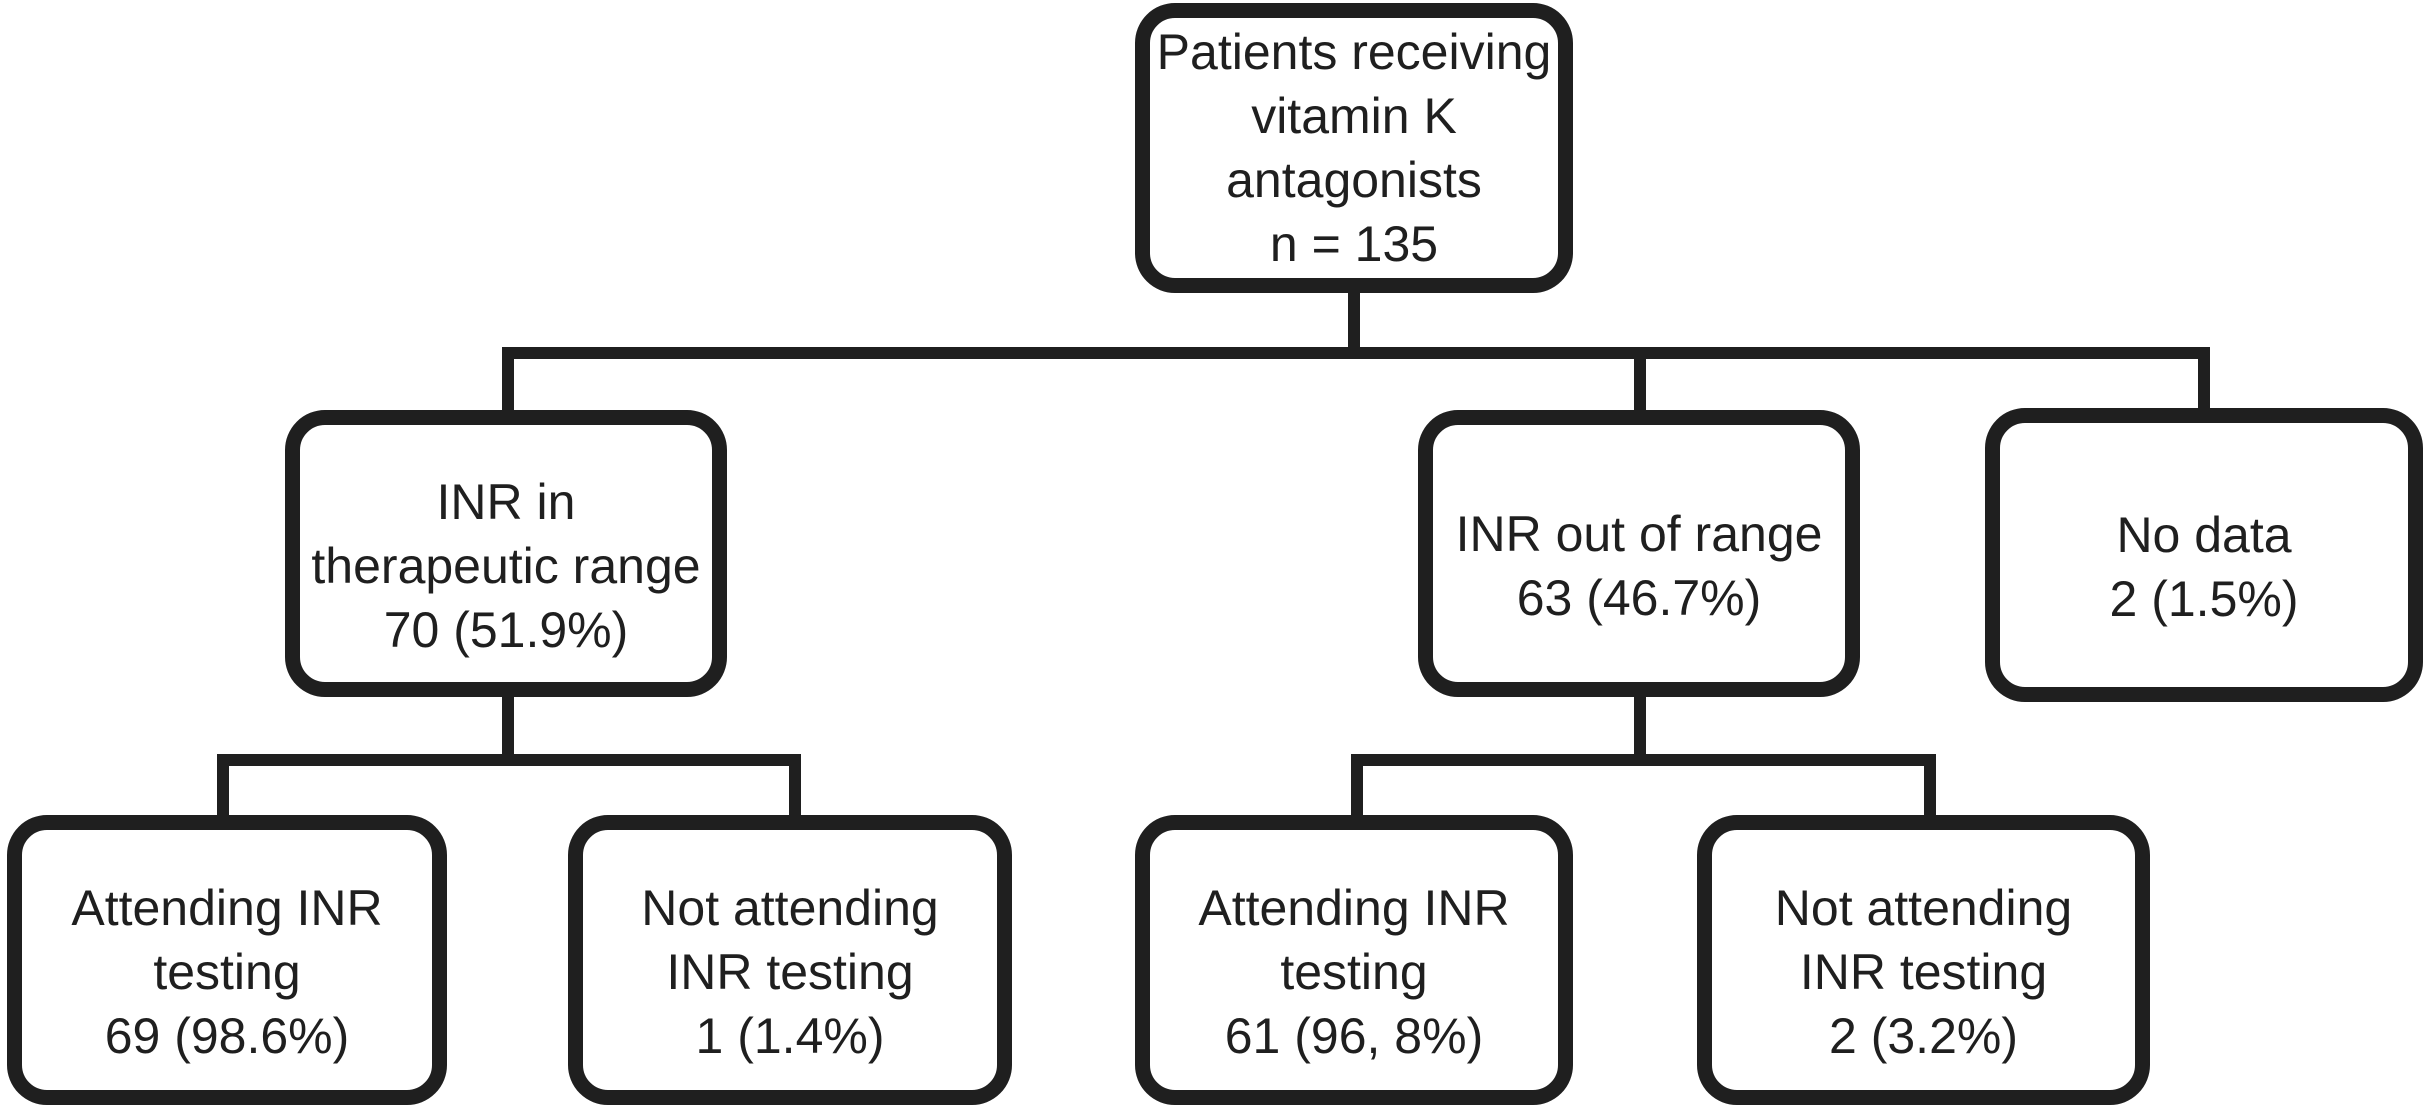 The height and width of the screenshot is (1113, 2428). Describe the element at coordinates (1639, 565) in the screenshot. I see `node-inr-out-of-range-label: INR out of range 63 (46.7%)` at that location.